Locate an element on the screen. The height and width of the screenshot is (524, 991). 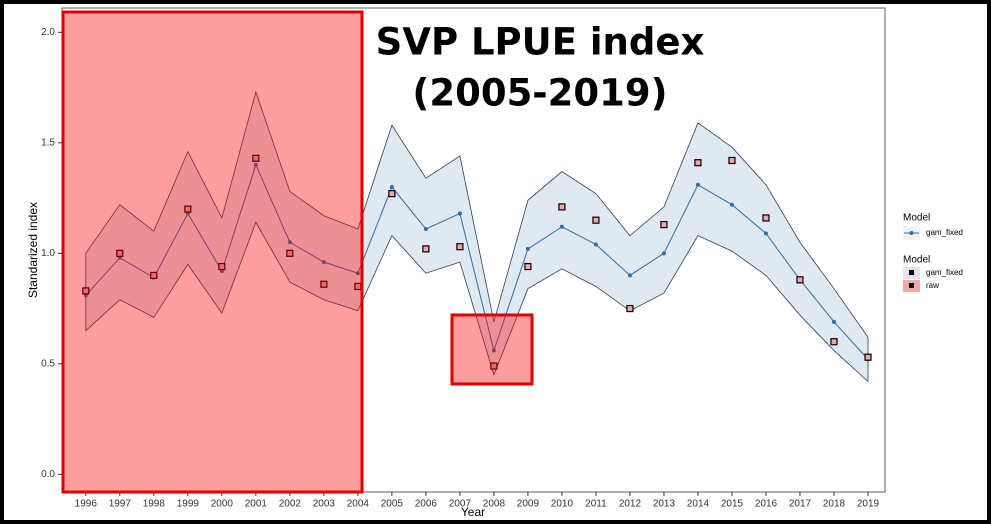
x-tick-label: 1998 is located at coordinates (154, 504).